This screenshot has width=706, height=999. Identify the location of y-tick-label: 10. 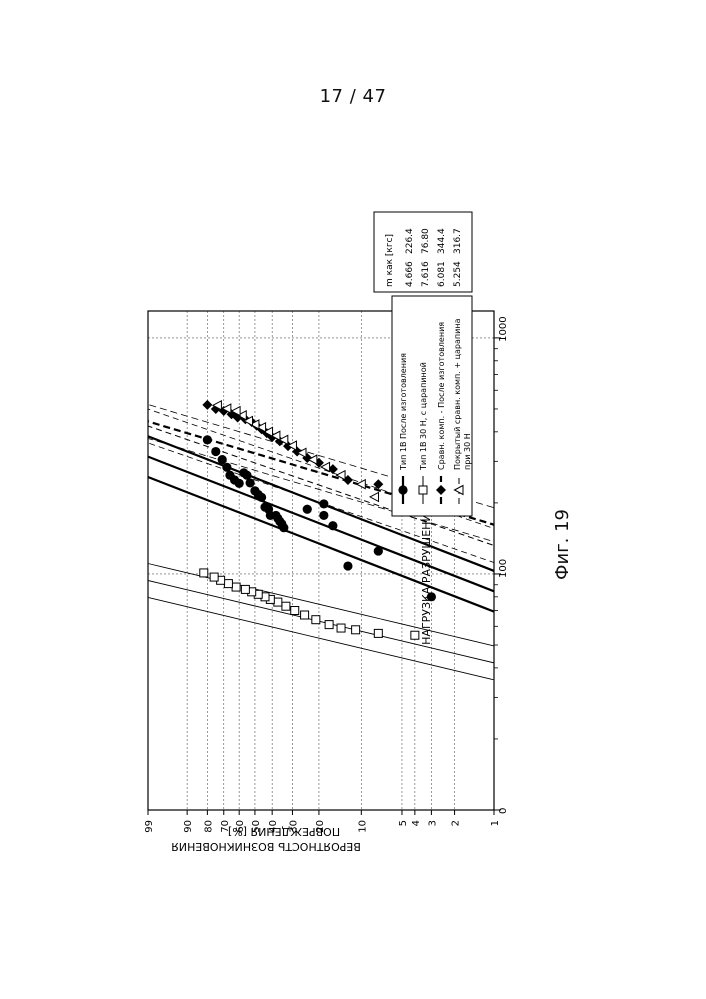
(362, 826).